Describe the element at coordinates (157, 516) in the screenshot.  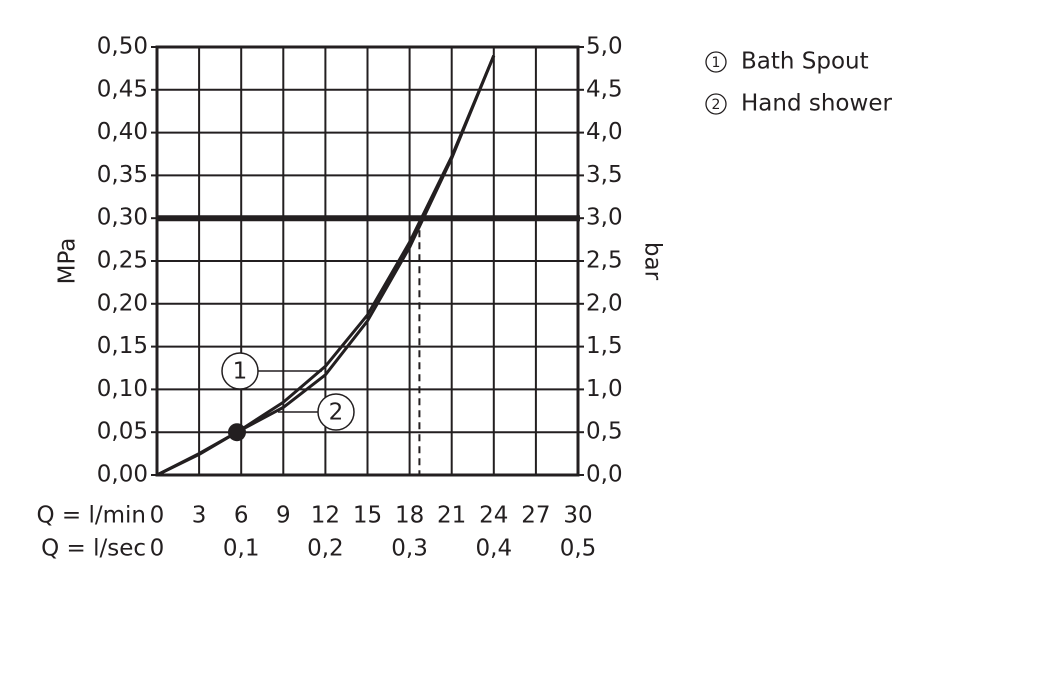
I see `x-tick-label: 0` at that location.